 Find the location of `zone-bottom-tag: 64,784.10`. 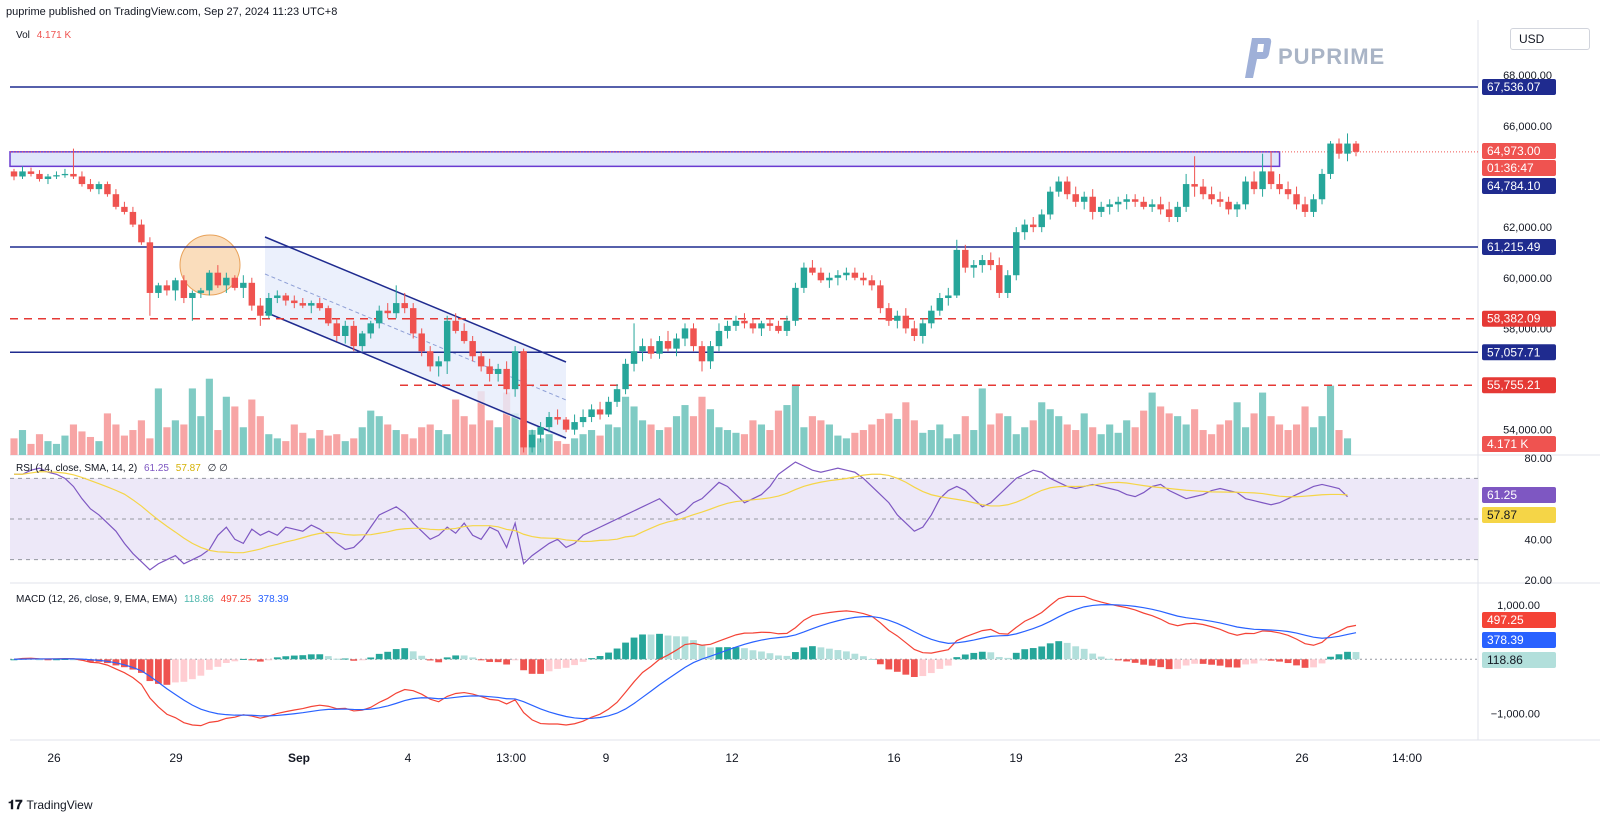

zone-bottom-tag: 64,784.10 is located at coordinates (1514, 186).